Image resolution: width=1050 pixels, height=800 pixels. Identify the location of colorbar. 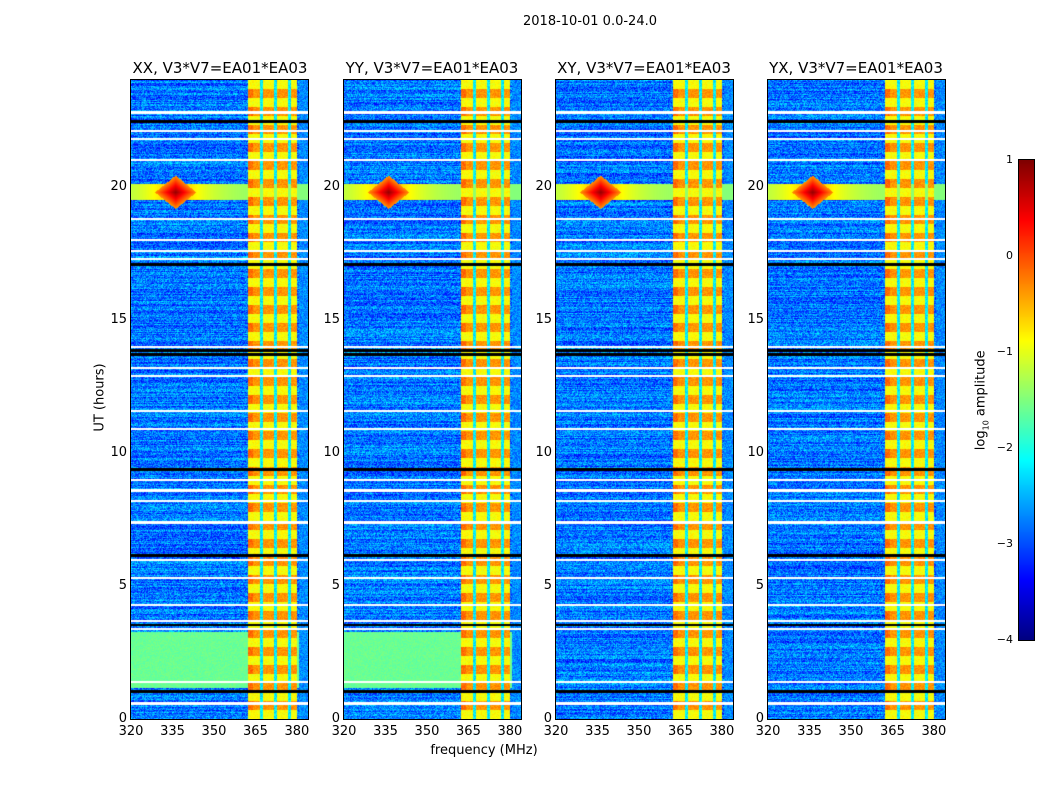
(1026, 400).